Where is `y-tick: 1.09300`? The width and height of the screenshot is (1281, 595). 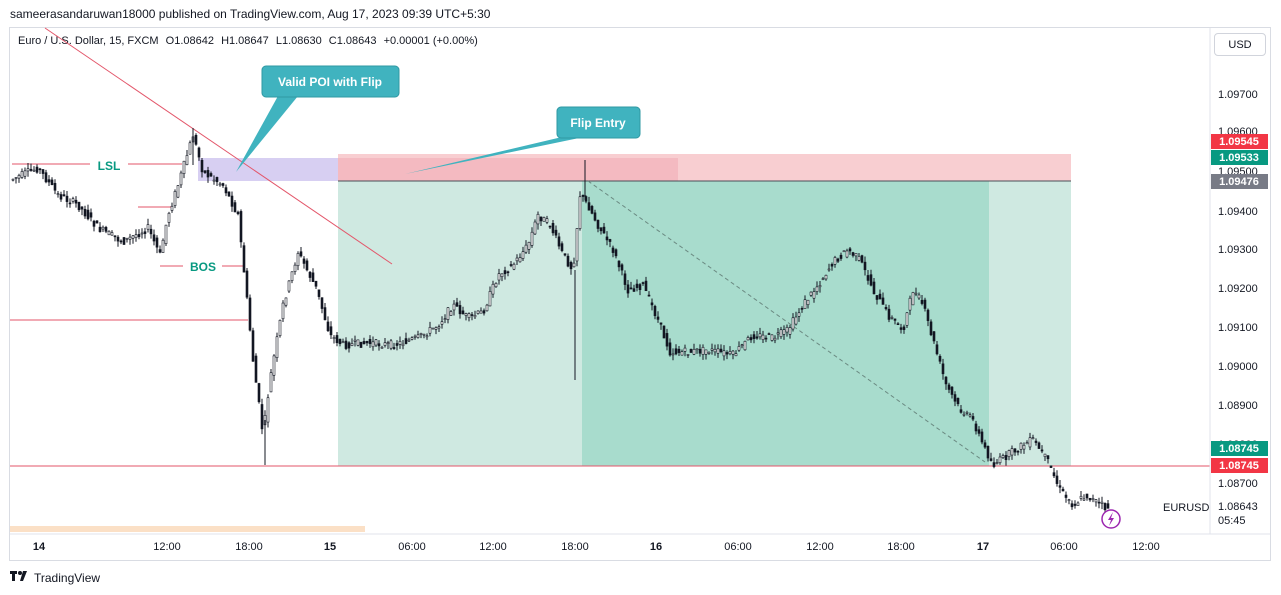 y-tick: 1.09300 is located at coordinates (1238, 250).